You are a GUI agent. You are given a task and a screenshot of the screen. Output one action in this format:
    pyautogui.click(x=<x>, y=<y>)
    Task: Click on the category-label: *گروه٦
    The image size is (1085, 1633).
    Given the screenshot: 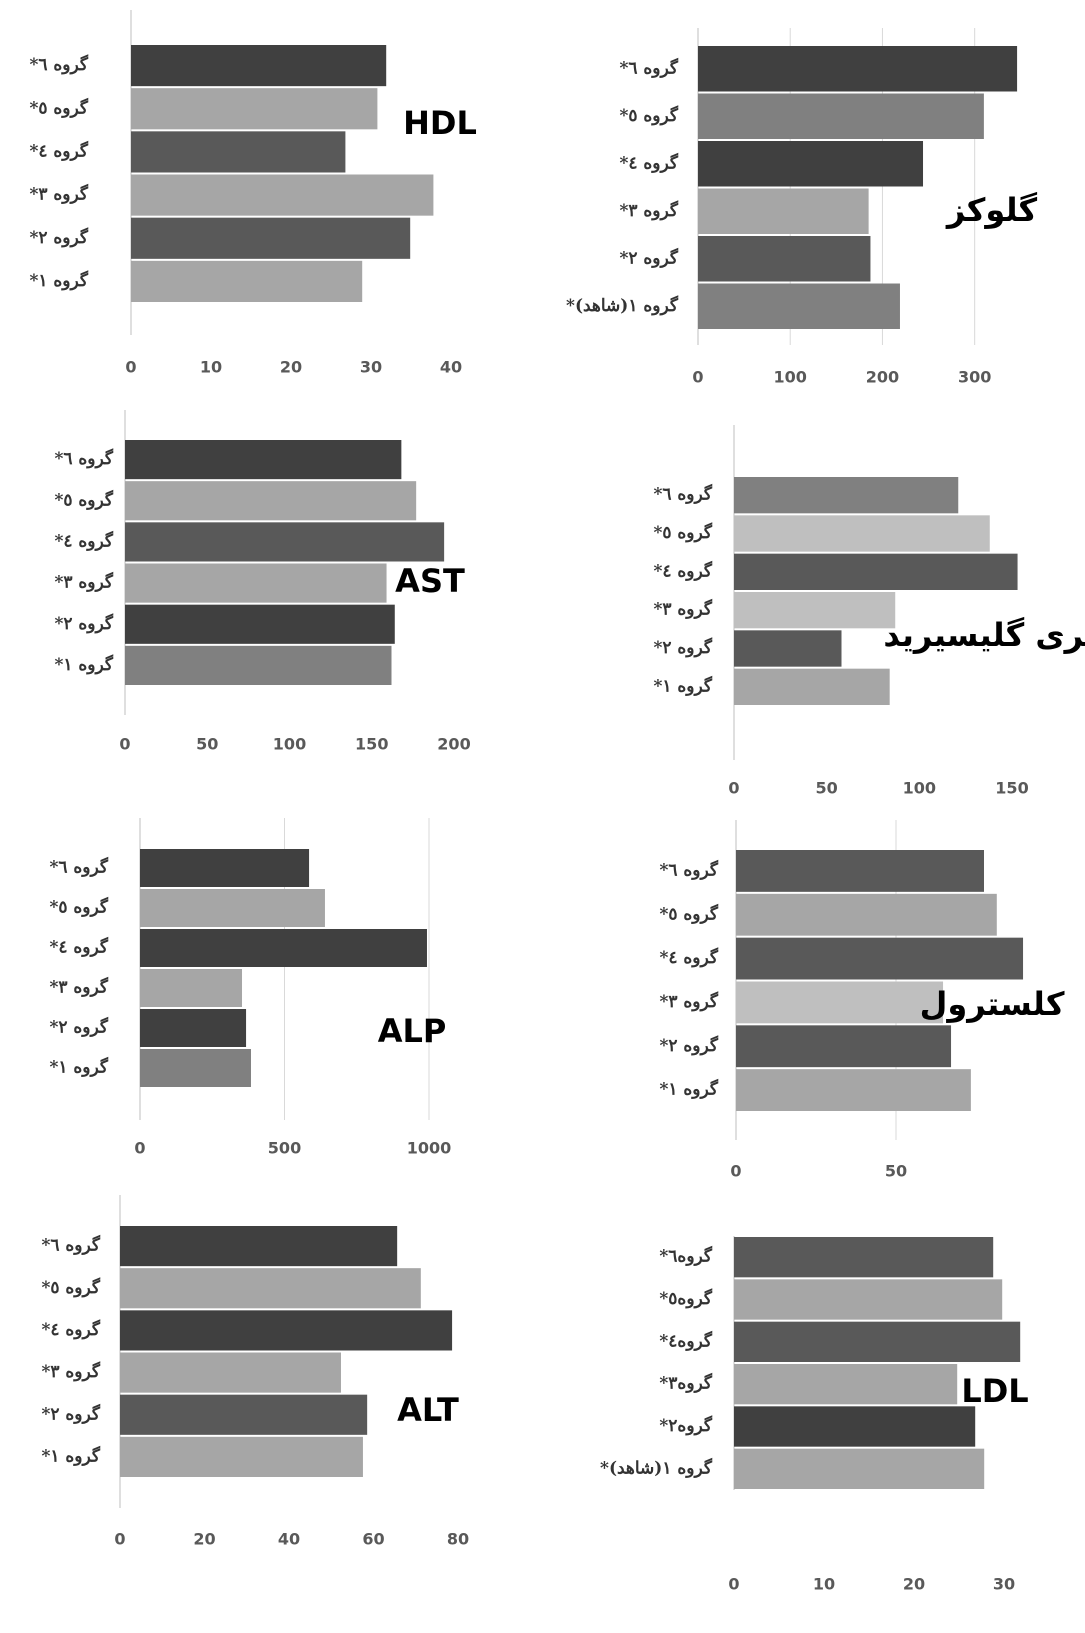 What is the action you would take?
    pyautogui.click(x=686, y=1256)
    